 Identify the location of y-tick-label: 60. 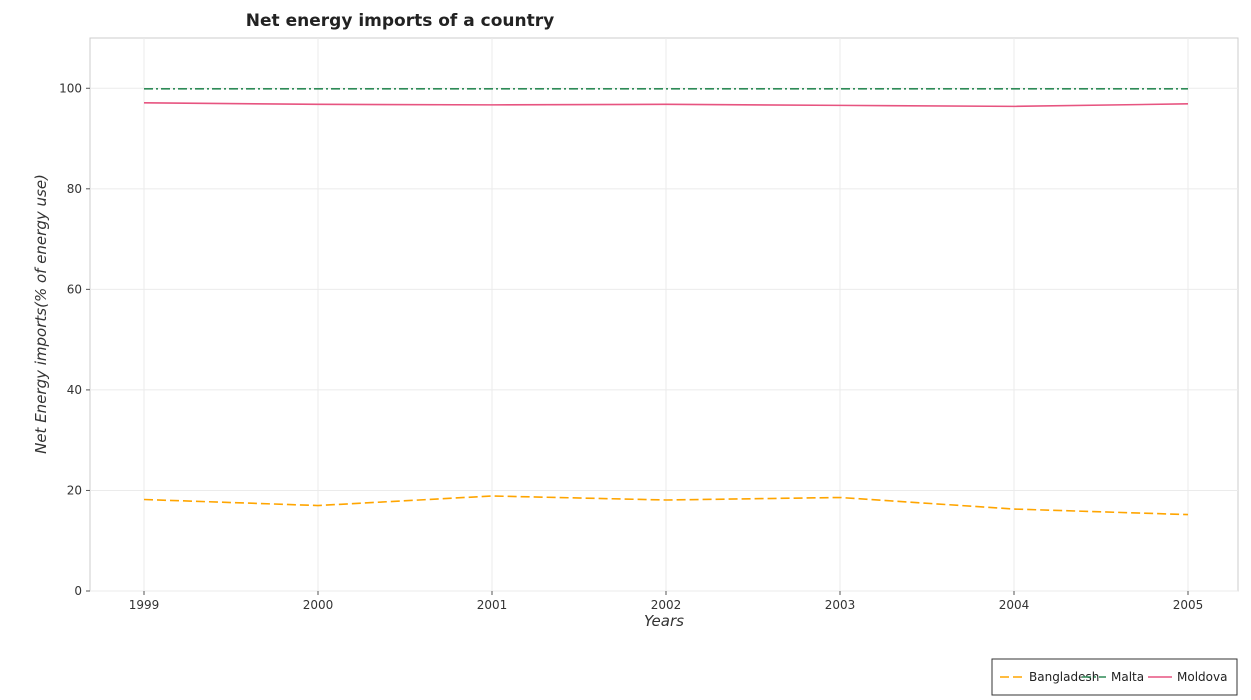
(74, 289).